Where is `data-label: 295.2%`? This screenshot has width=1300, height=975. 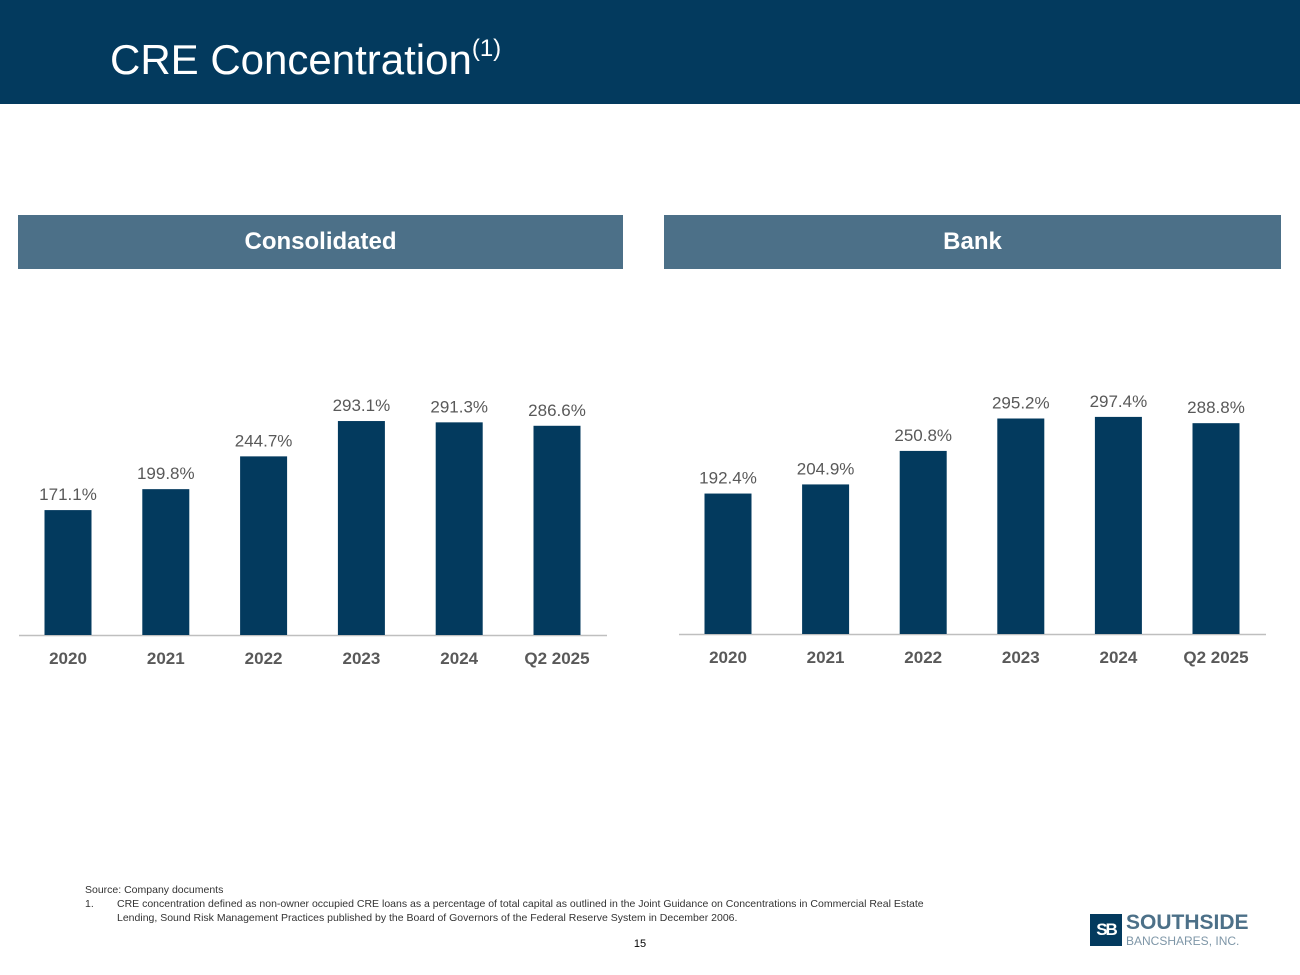
data-label: 295.2% is located at coordinates (1021, 403).